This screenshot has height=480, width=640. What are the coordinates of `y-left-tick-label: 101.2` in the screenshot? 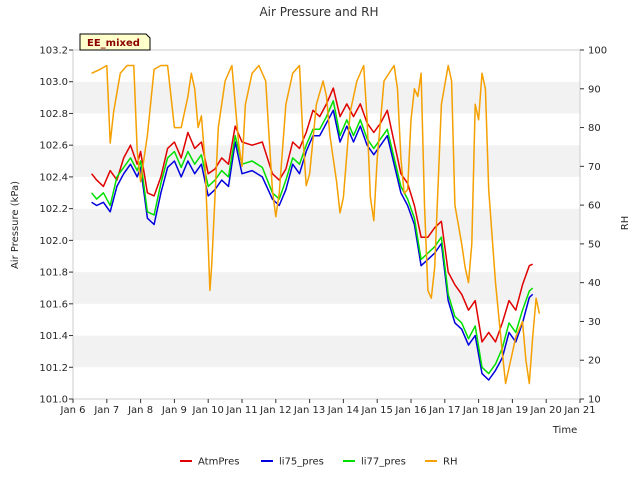 It's located at (53, 368).